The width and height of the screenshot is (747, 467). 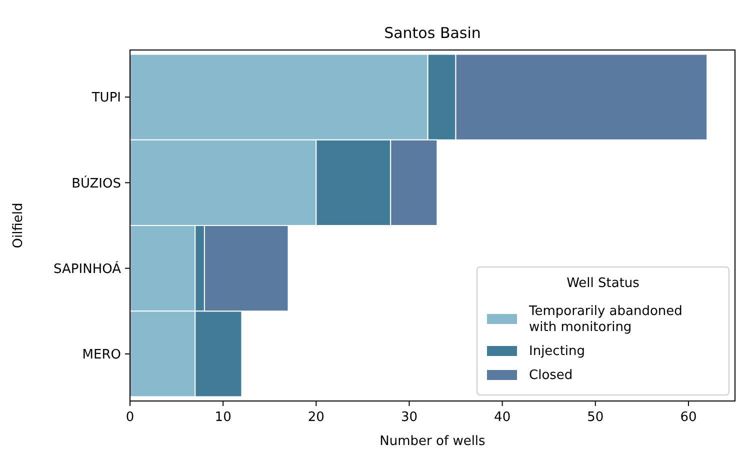 I want to click on x-tick-label: 40, so click(x=502, y=417).